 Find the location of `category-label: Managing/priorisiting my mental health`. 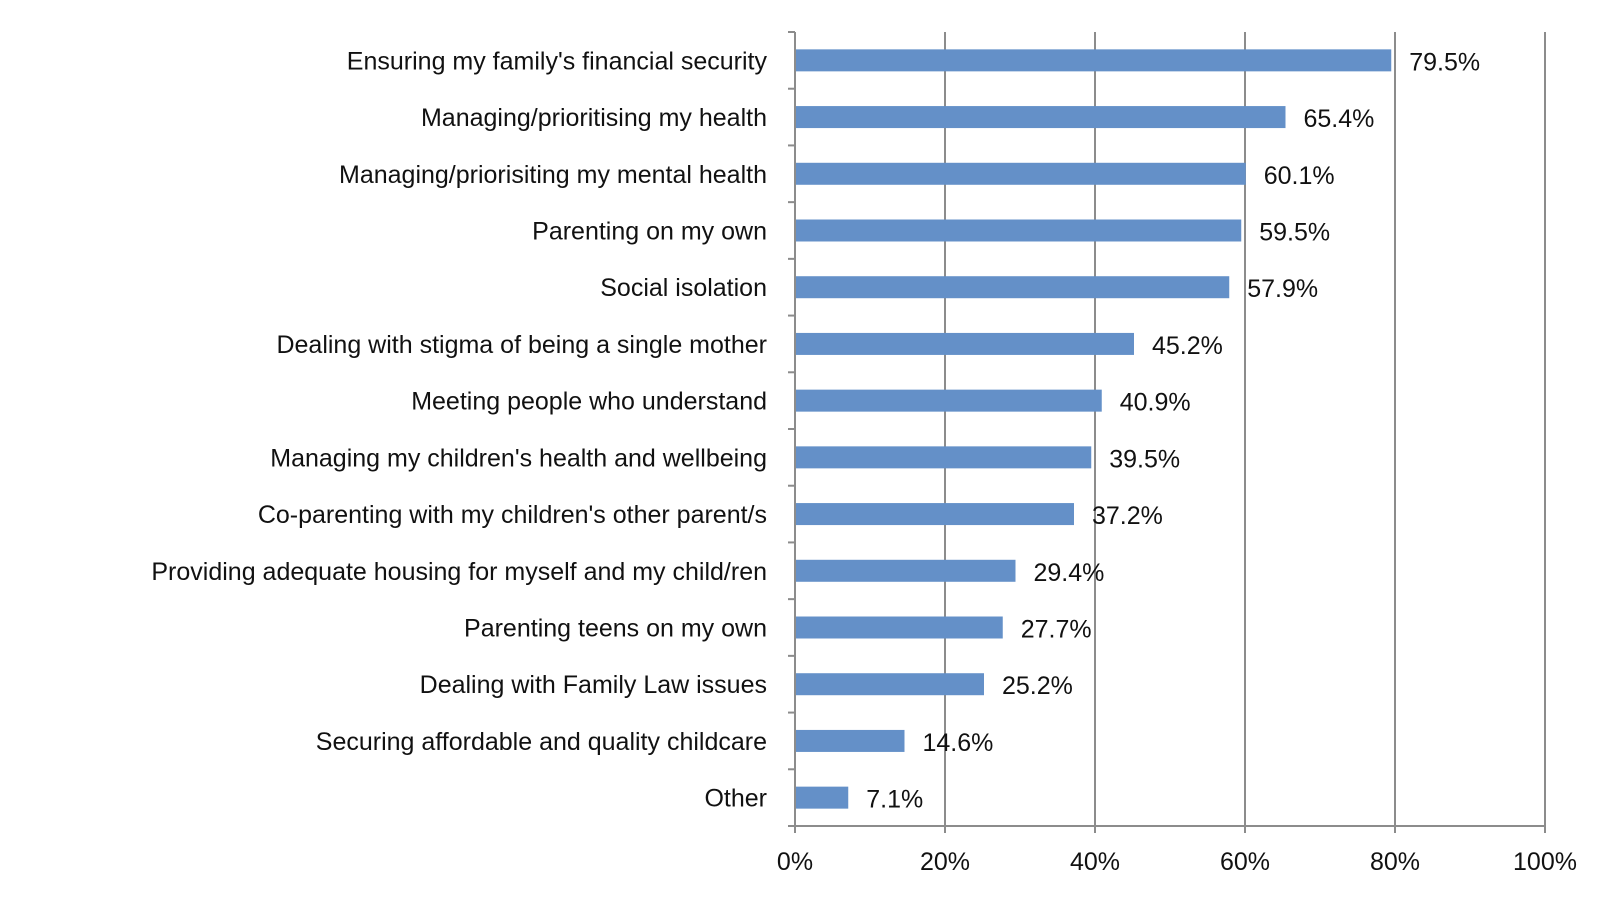

category-label: Managing/priorisiting my mental health is located at coordinates (553, 175).